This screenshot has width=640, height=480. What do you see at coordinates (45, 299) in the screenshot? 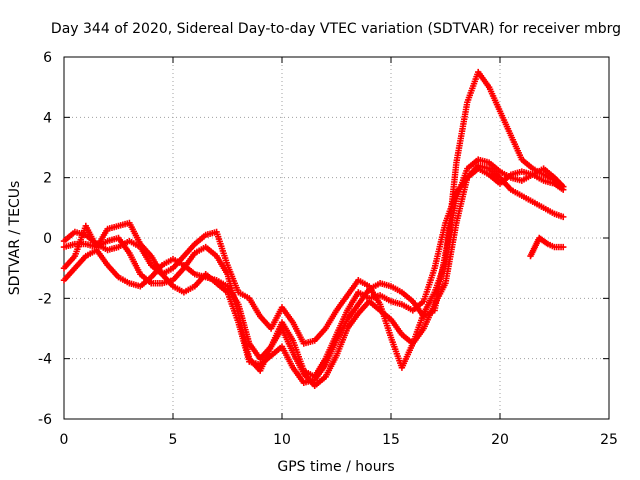
I see `y-tick-label: -2` at bounding box center [45, 299].